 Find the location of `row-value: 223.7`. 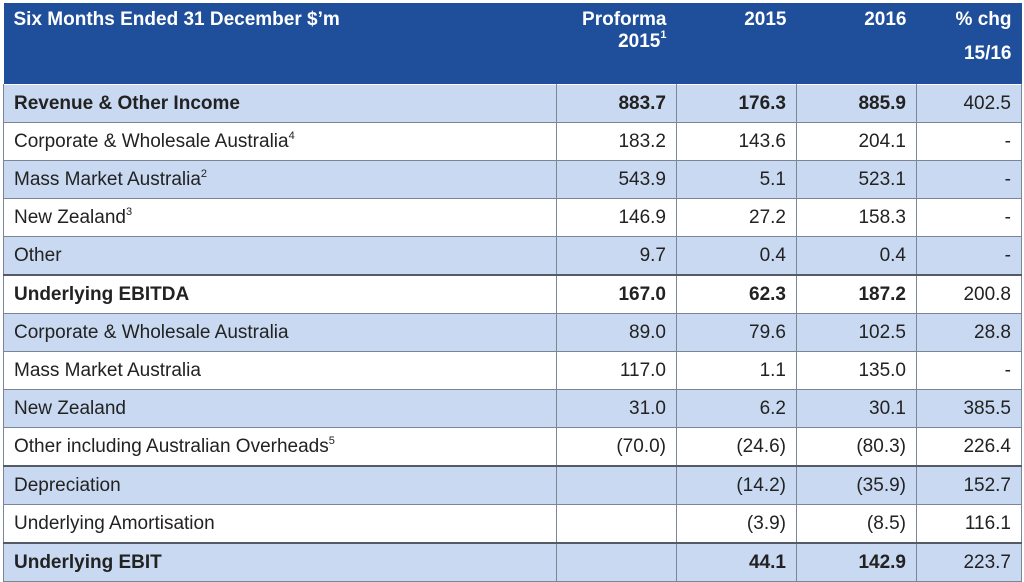

row-value: 223.7 is located at coordinates (969, 562).